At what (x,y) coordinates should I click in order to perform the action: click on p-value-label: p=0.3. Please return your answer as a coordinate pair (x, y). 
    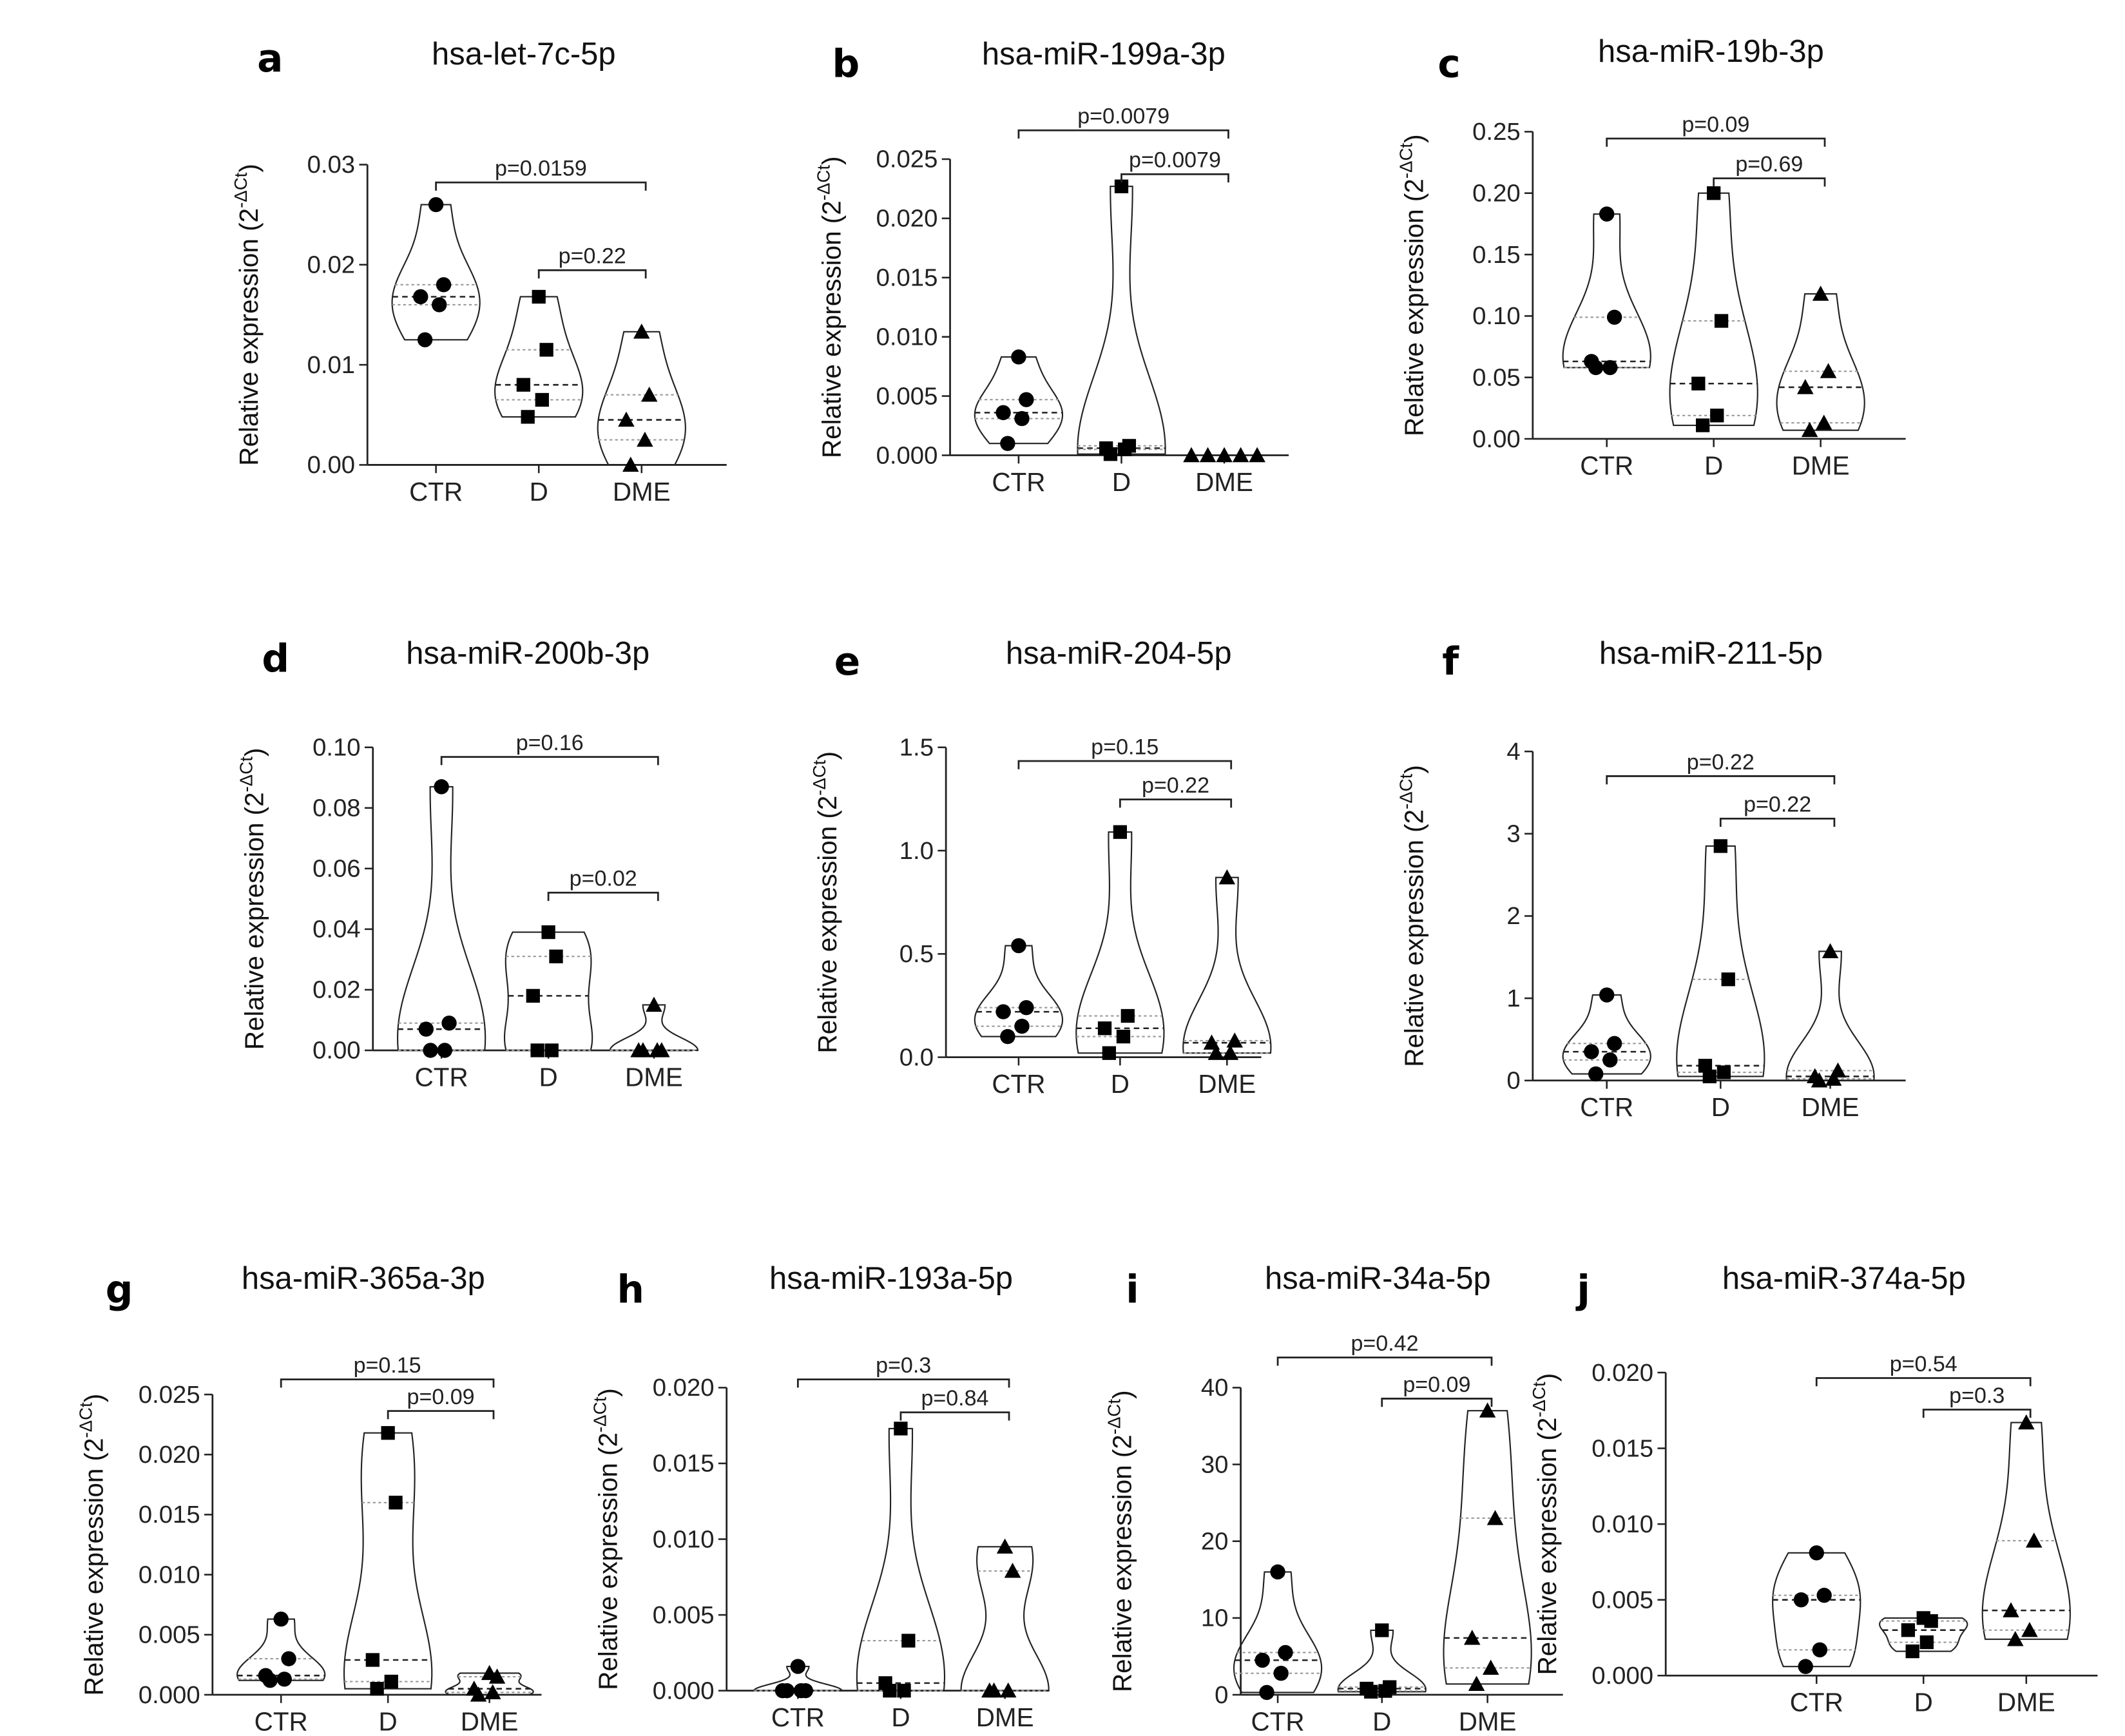
    Looking at the image, I should click on (1977, 1396).